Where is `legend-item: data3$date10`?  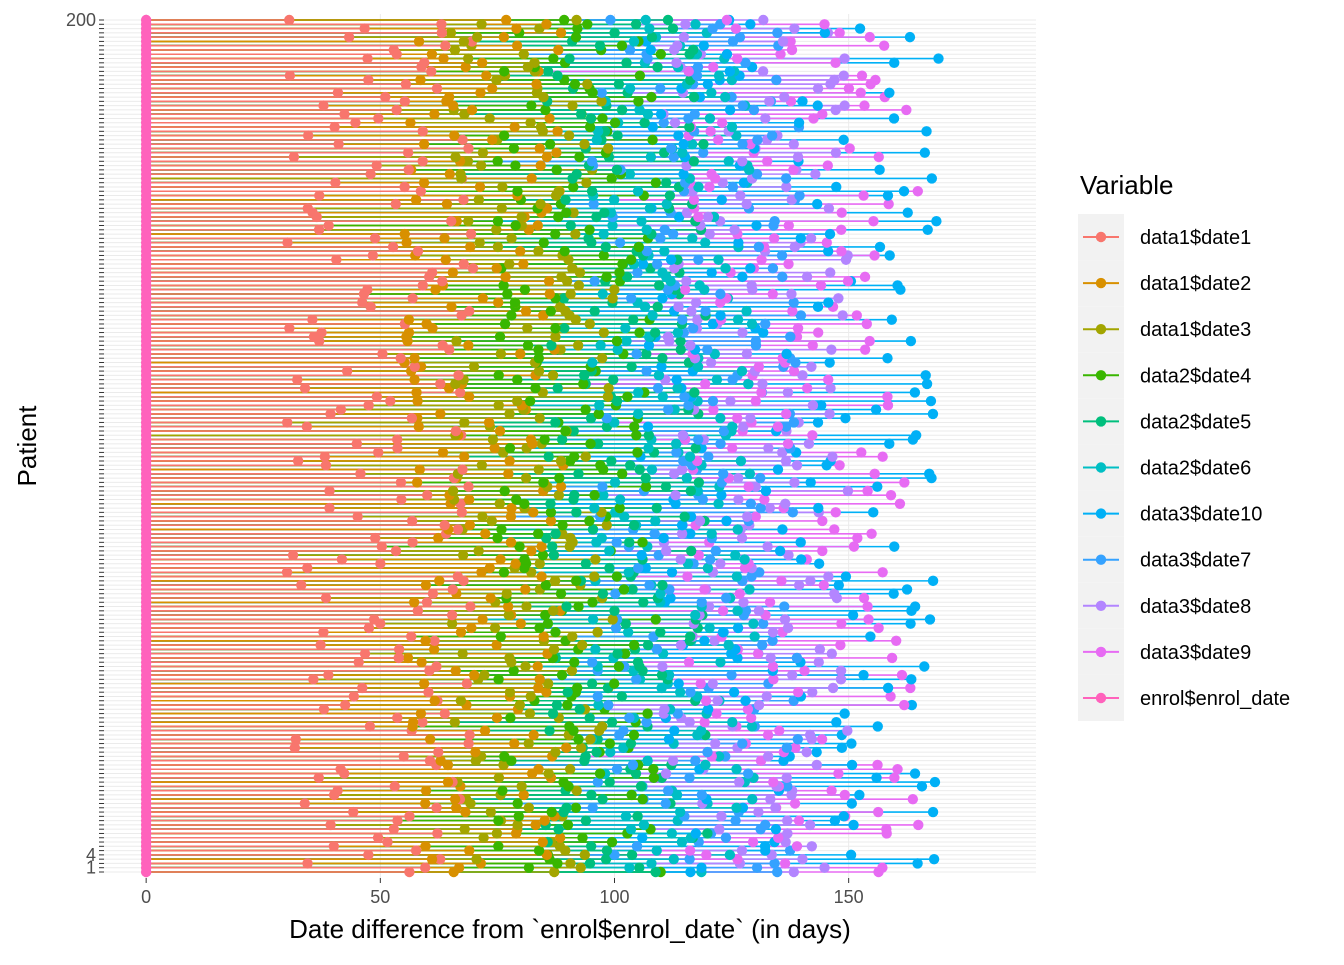 legend-item: data3$date10 is located at coordinates (1170, 513).